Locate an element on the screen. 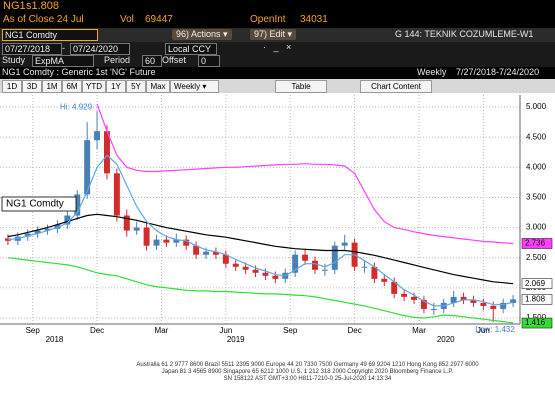  study-bar: Study ExpMA Period 60 Offset 0 is located at coordinates (277, 61).